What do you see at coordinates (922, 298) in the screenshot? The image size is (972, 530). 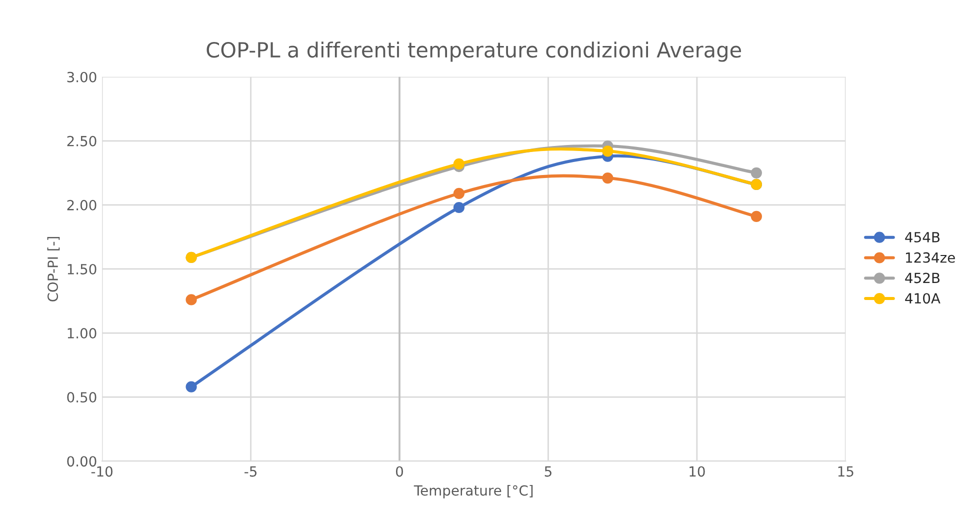 I see `legend-label: 410A` at bounding box center [922, 298].